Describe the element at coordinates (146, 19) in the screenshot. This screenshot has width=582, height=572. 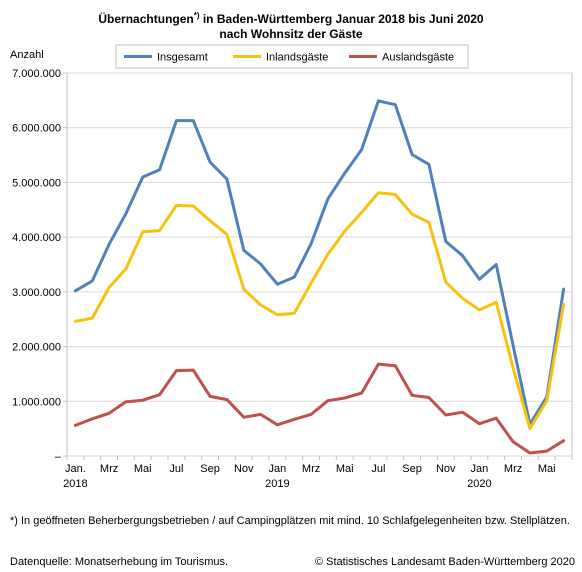
I see `title-text: Übernachtungen` at that location.